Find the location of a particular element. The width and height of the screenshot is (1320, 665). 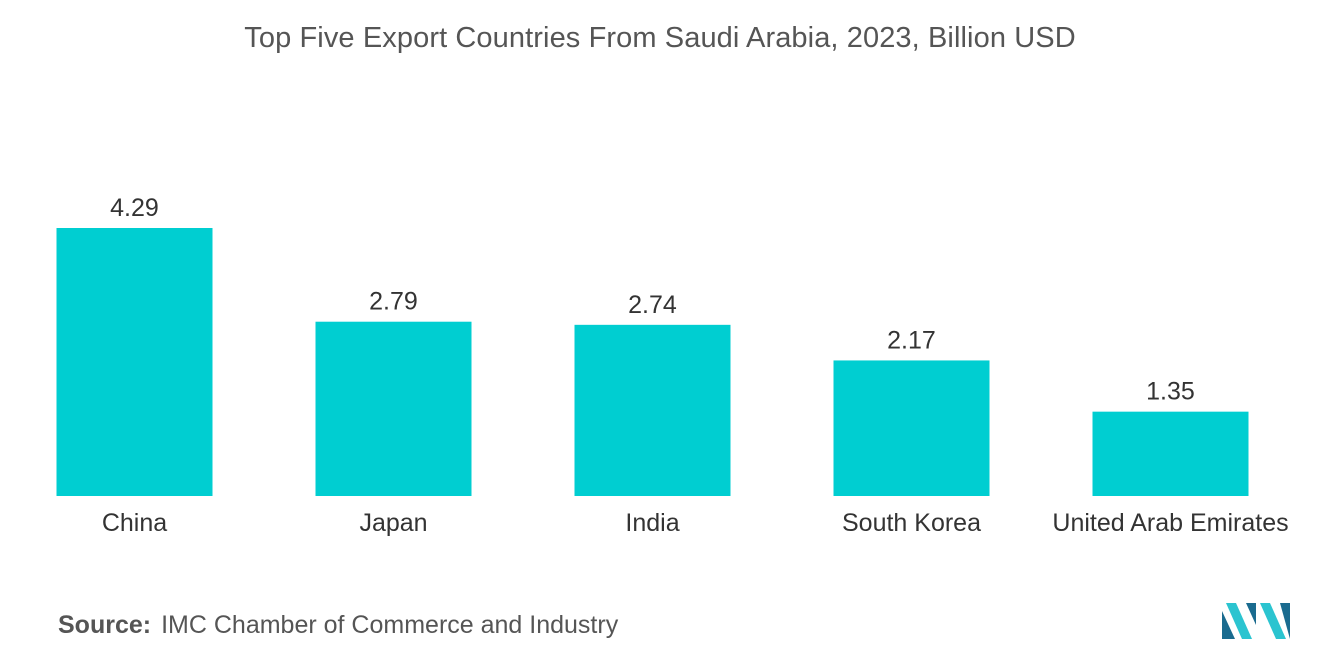

bar-united-arab-emirates is located at coordinates (1170, 453).